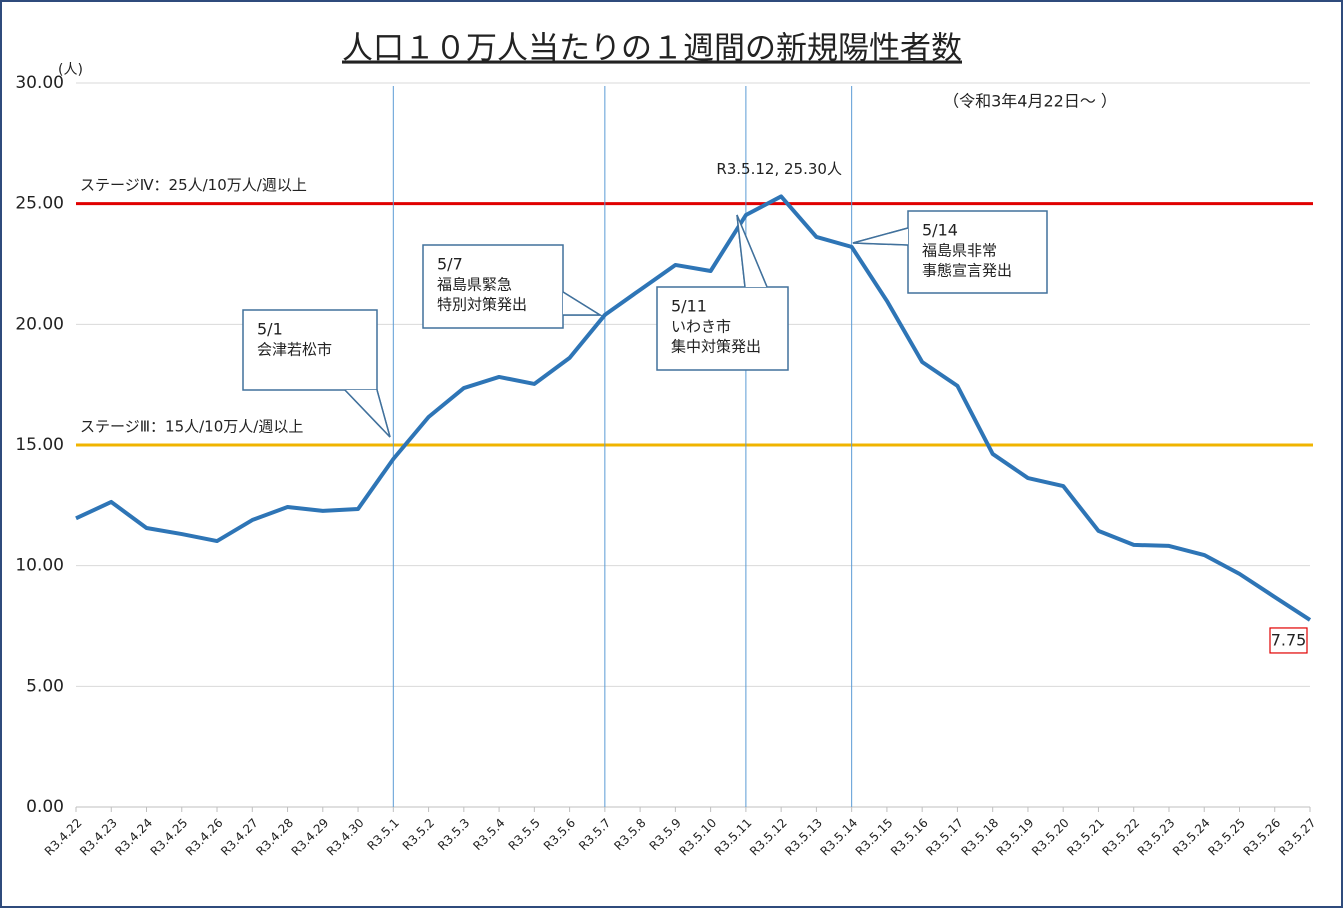 This screenshot has height=908, width=1343. What do you see at coordinates (70, 70) in the screenshot?
I see `y-unit: (人)` at bounding box center [70, 70].